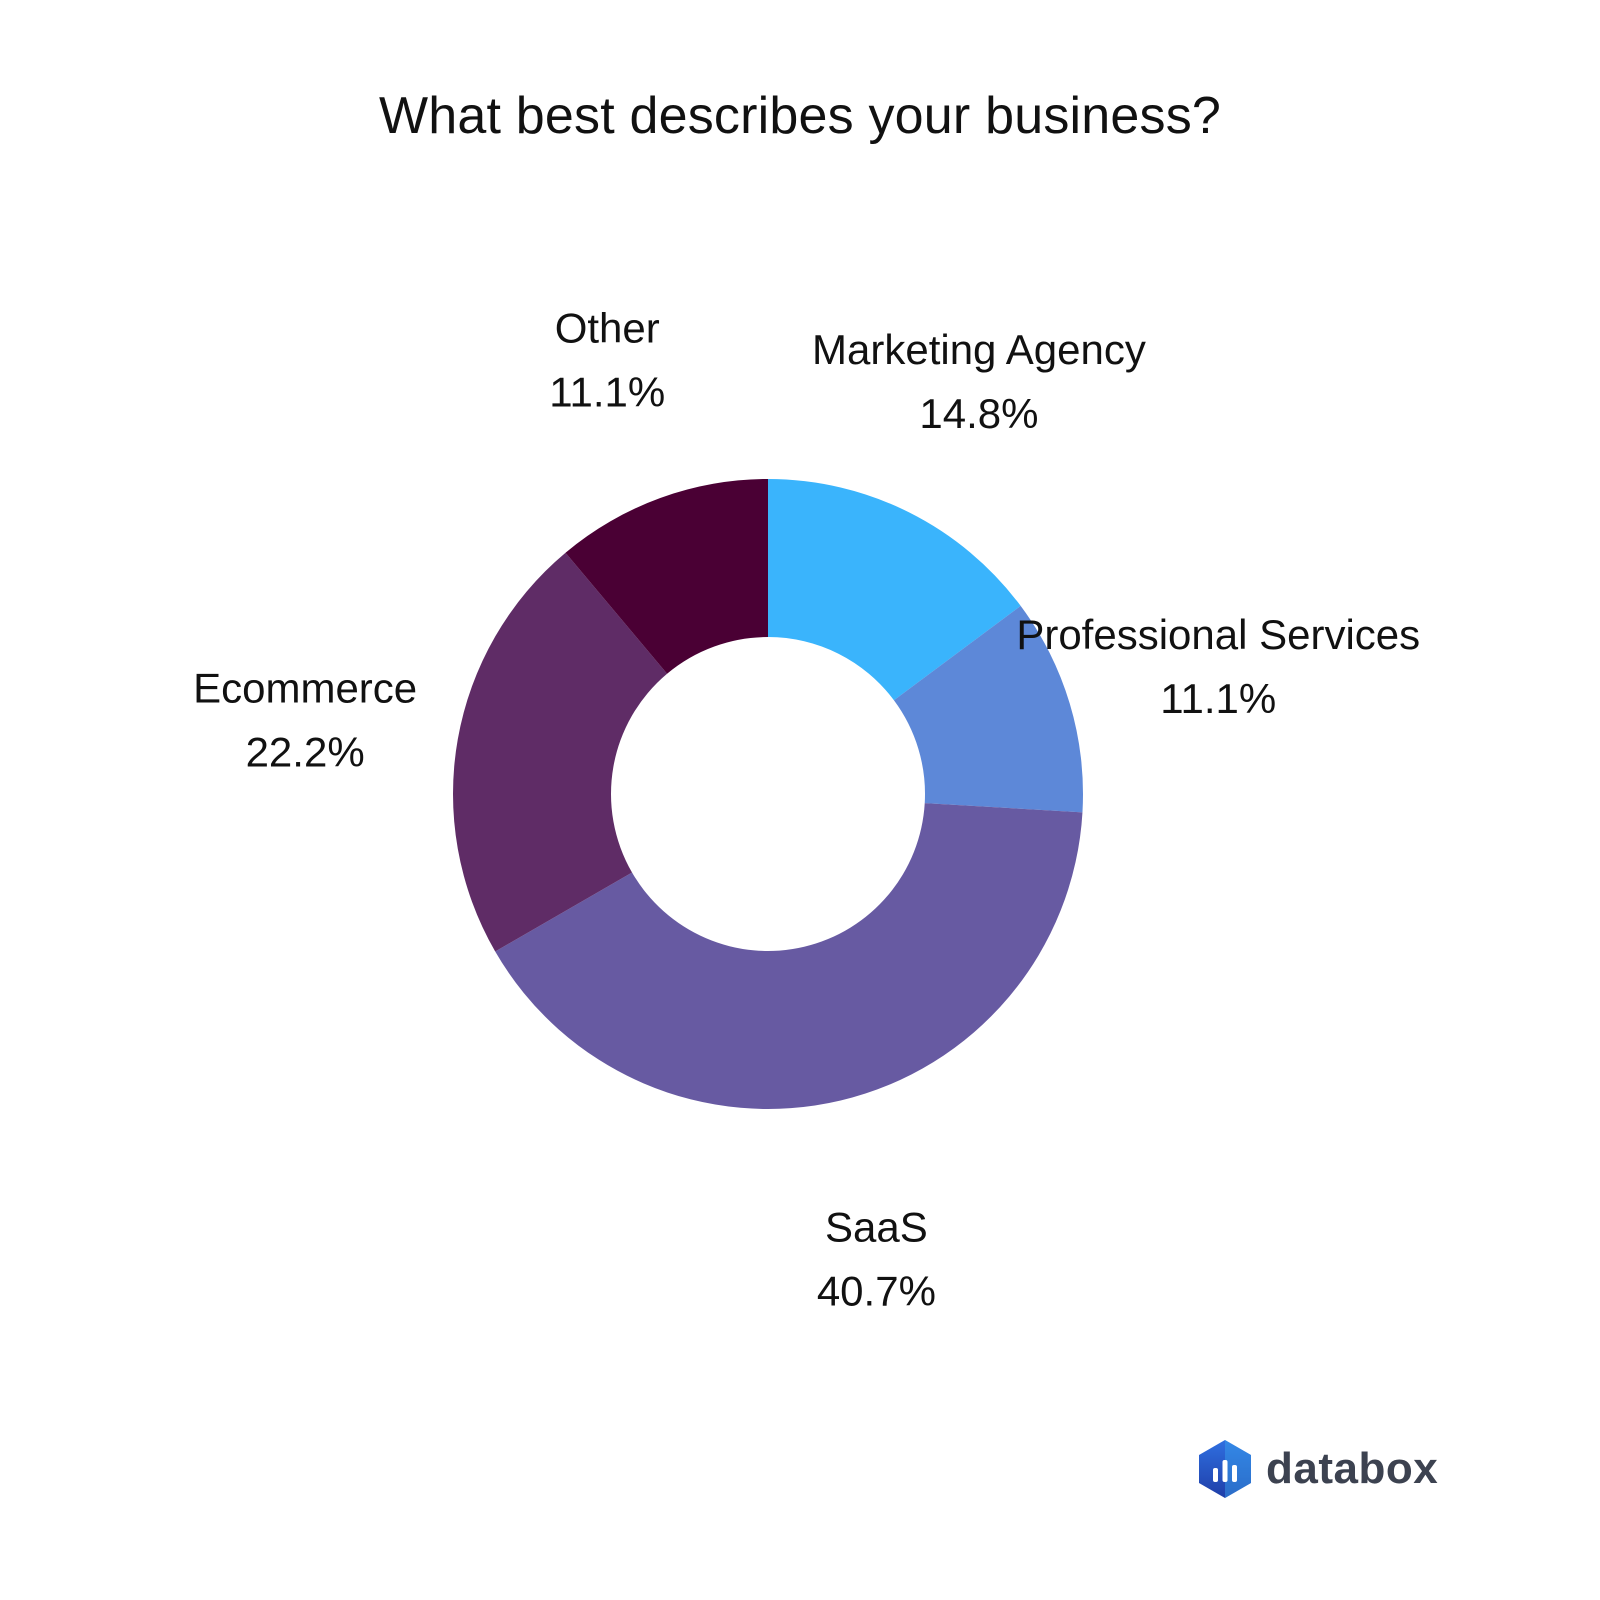  Describe the element at coordinates (1218, 698) in the screenshot. I see `slice-value-professional-services: 11.1%` at that location.